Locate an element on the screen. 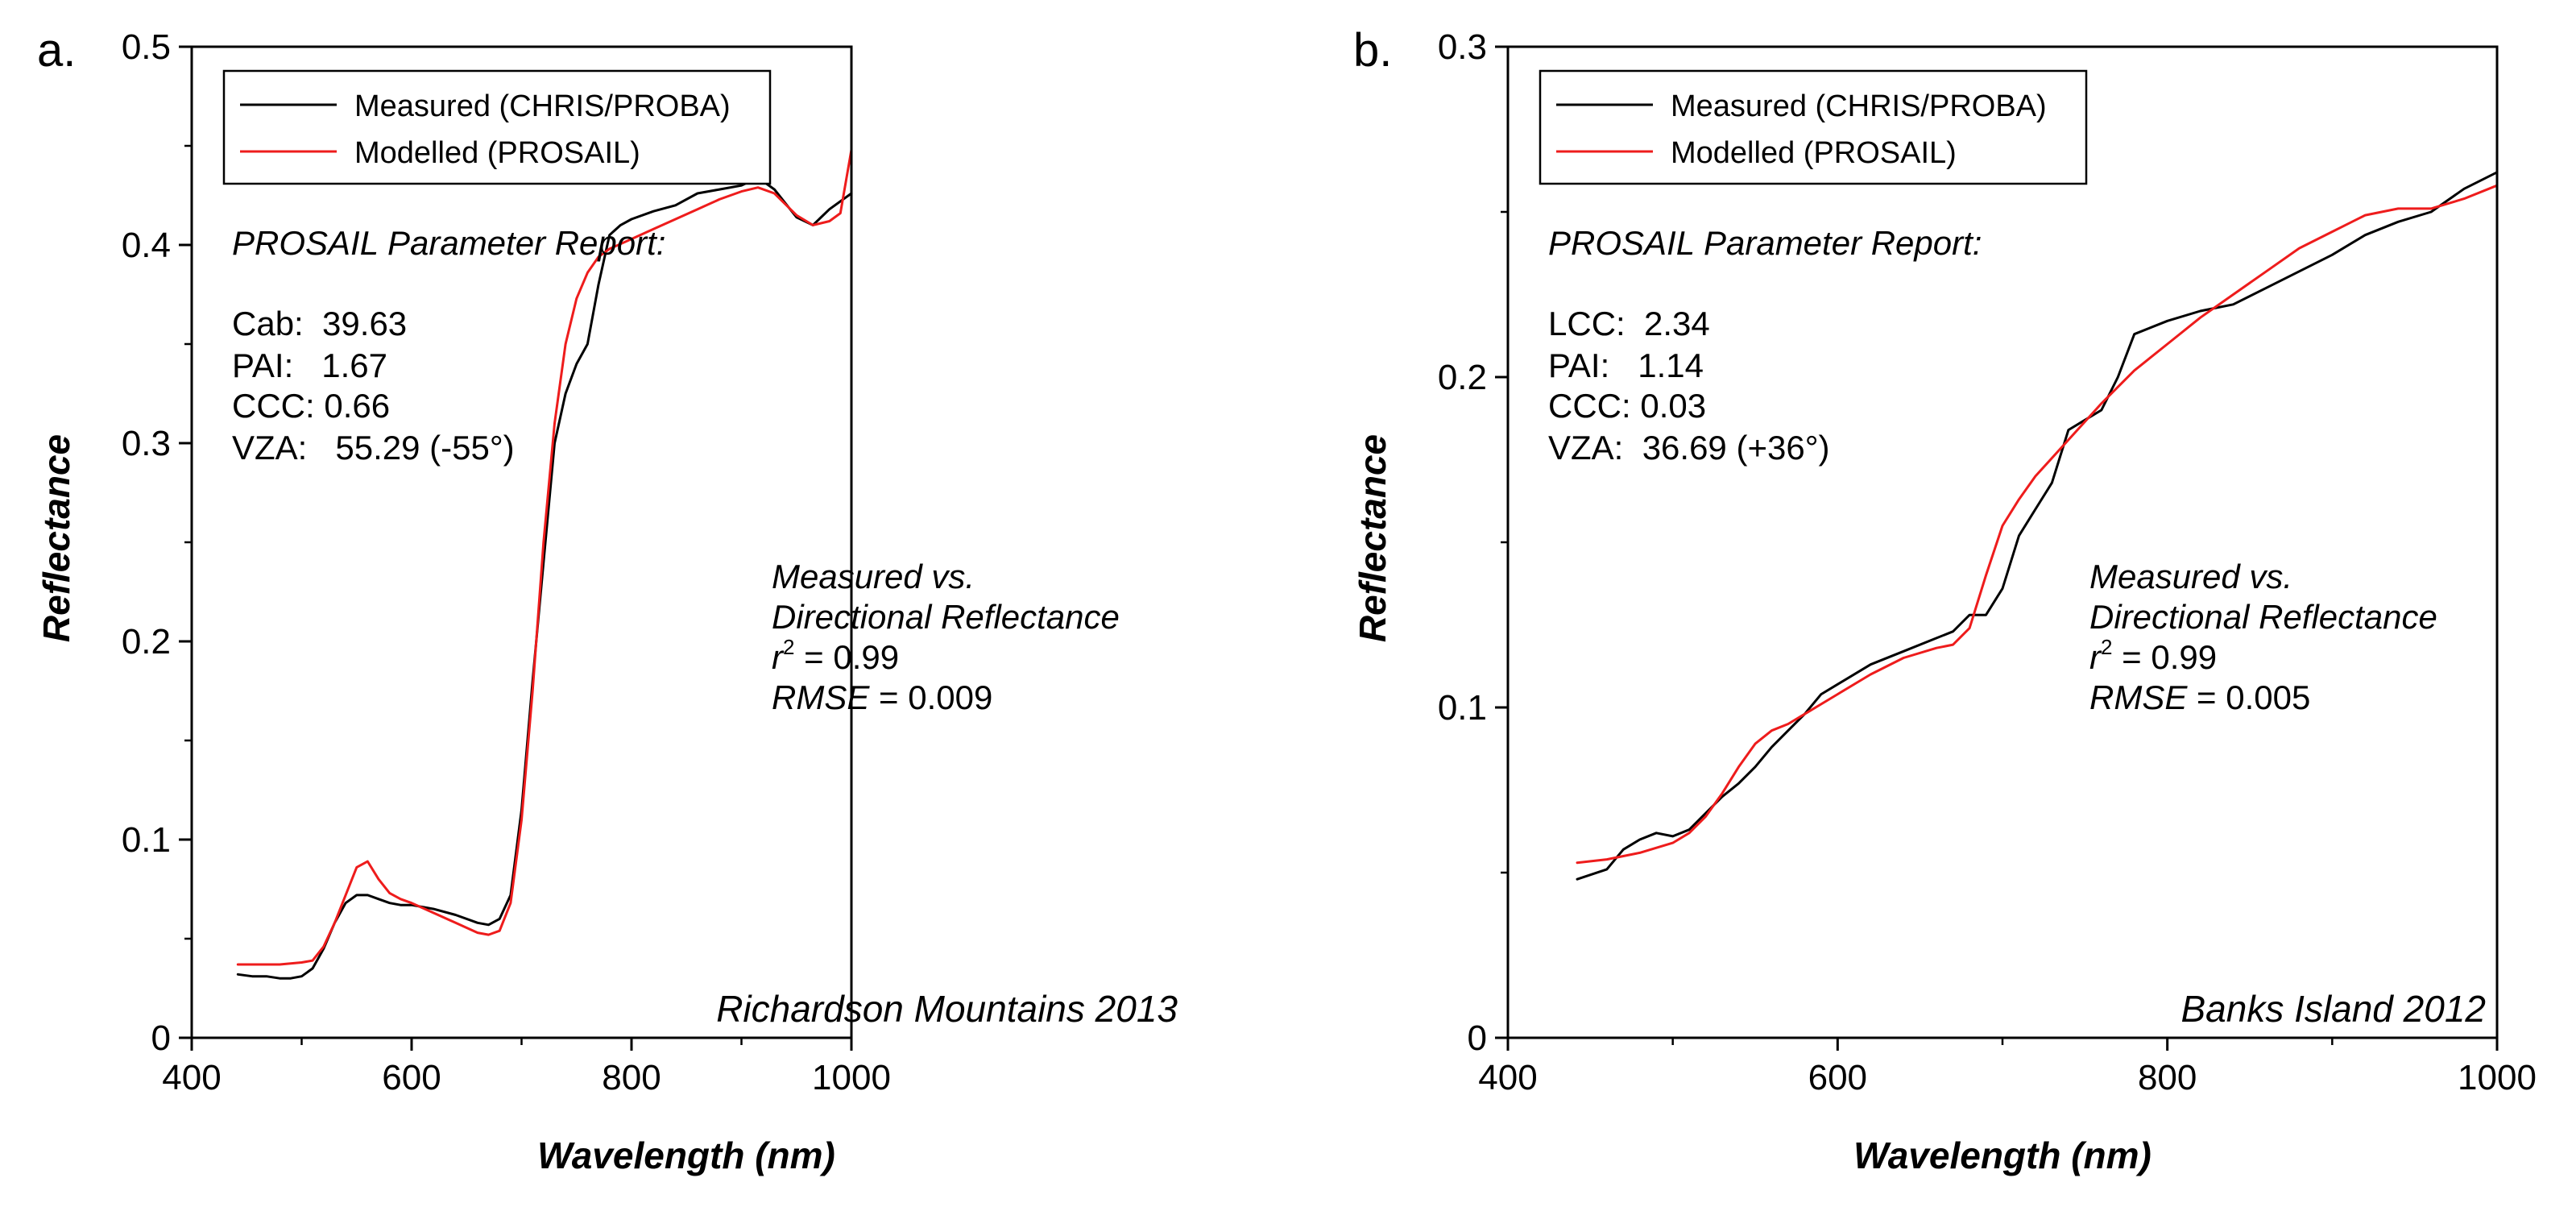 This screenshot has width=2576, height=1207. panel-b-report-line-ccc: CCC: 0.03 is located at coordinates (1627, 406).